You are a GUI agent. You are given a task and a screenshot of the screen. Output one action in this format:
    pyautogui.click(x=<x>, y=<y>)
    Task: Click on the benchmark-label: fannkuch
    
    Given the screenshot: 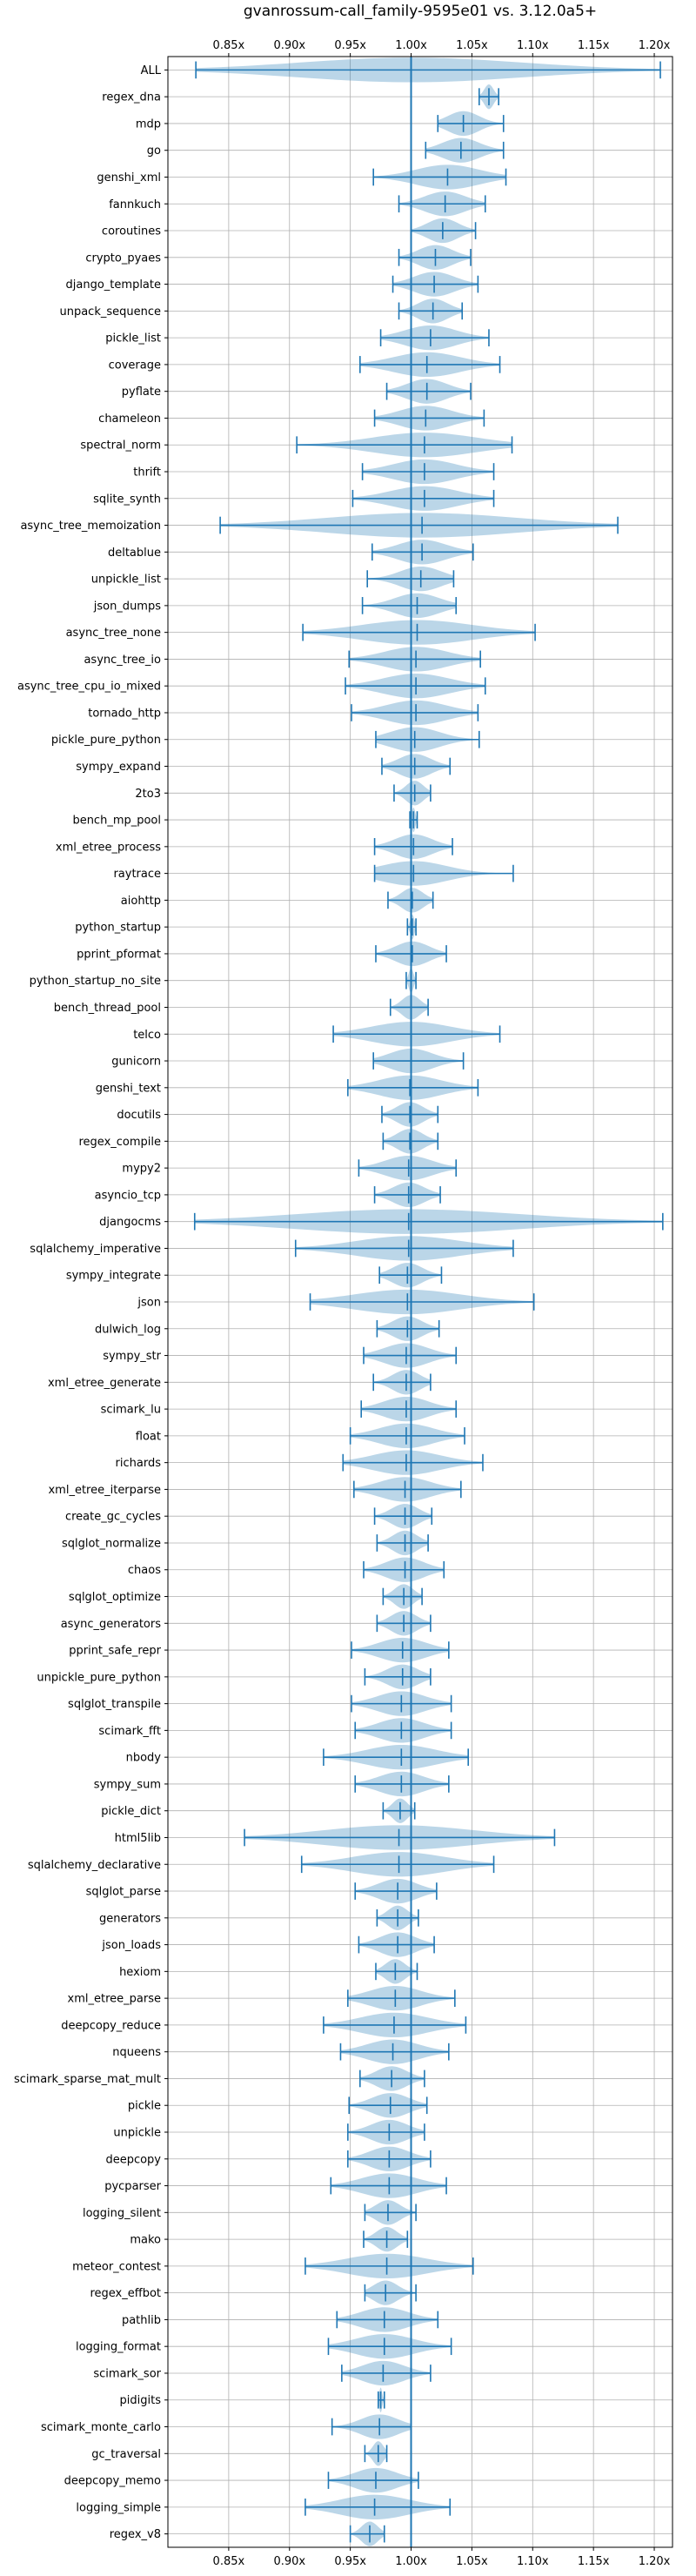 What is the action you would take?
    pyautogui.click(x=135, y=204)
    